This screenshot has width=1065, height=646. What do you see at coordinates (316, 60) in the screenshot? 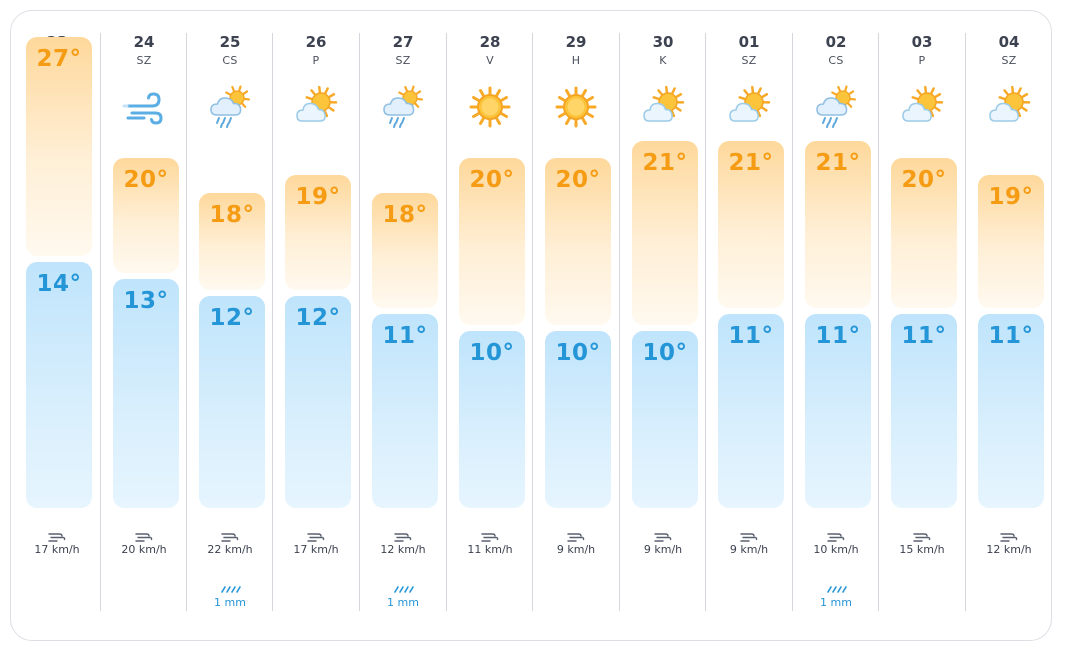
I see `day-of-week: P` at bounding box center [316, 60].